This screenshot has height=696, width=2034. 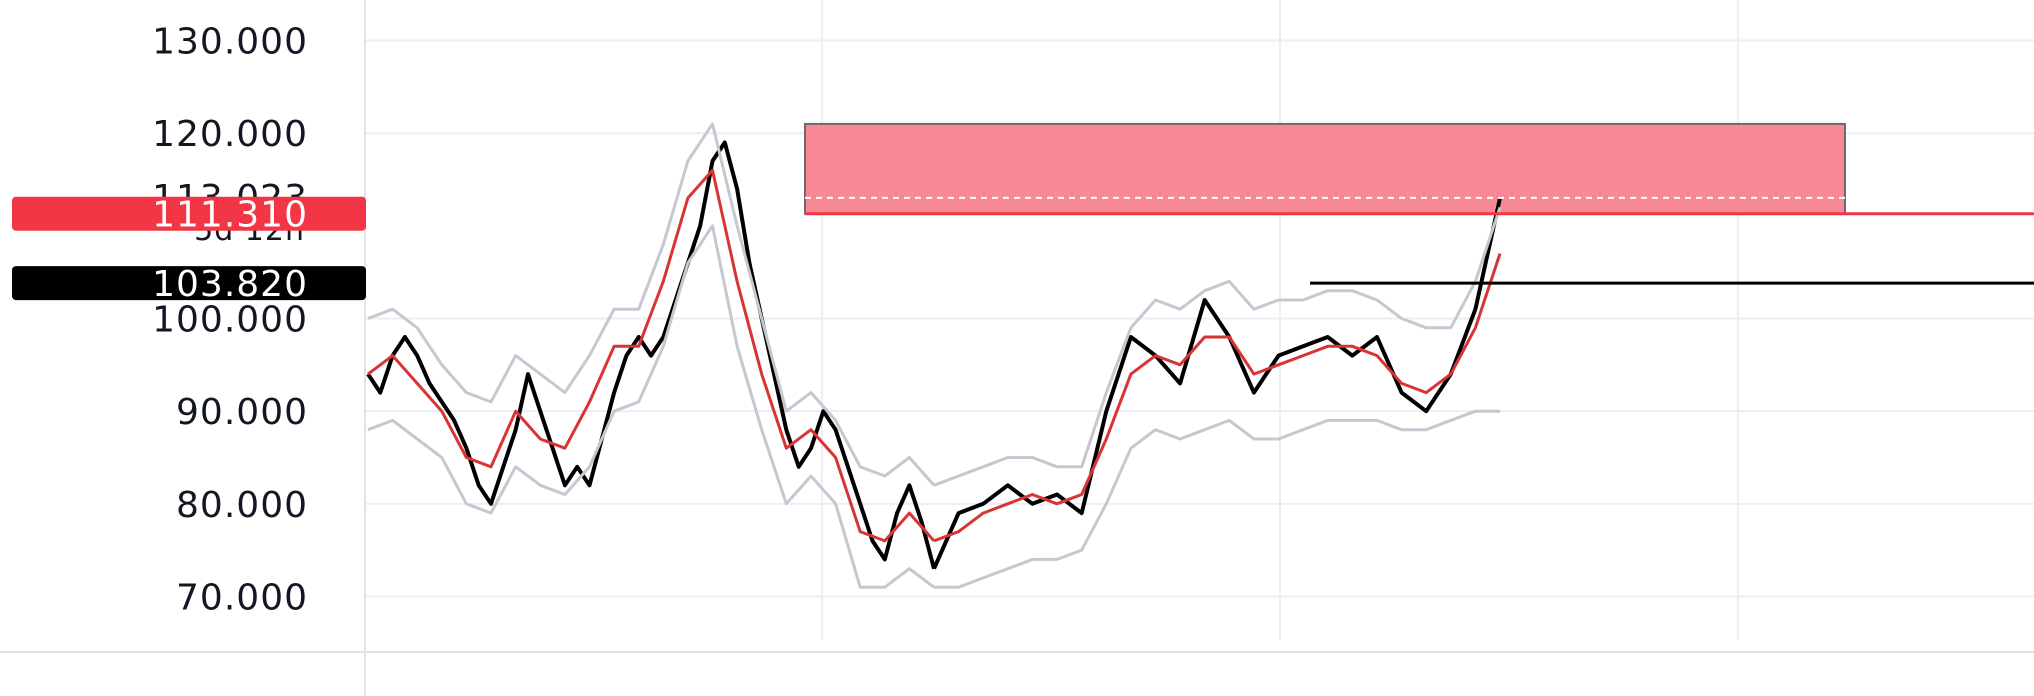 I want to click on supply-zone, so click(x=1325, y=168).